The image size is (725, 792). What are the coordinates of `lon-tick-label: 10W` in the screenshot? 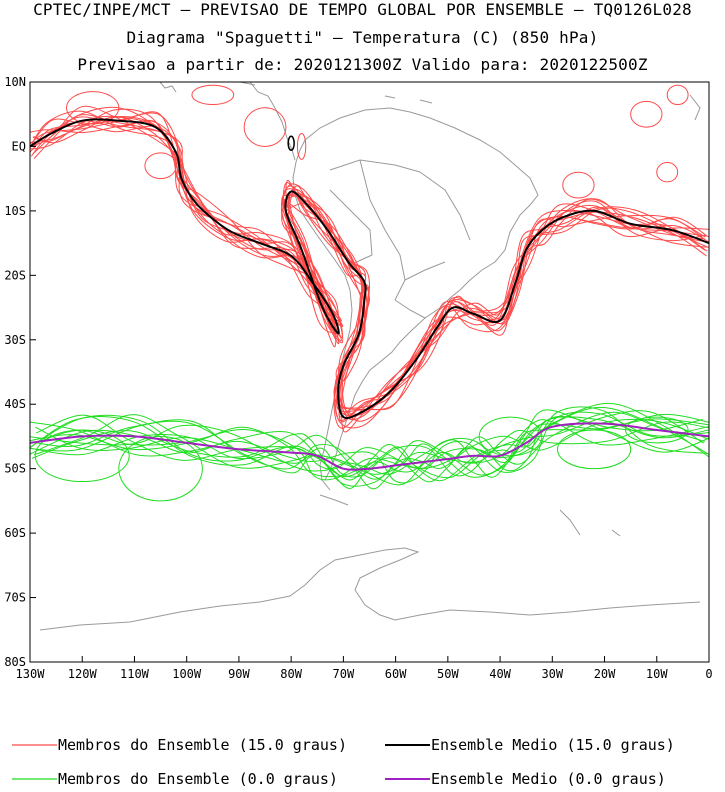 It's located at (657, 674).